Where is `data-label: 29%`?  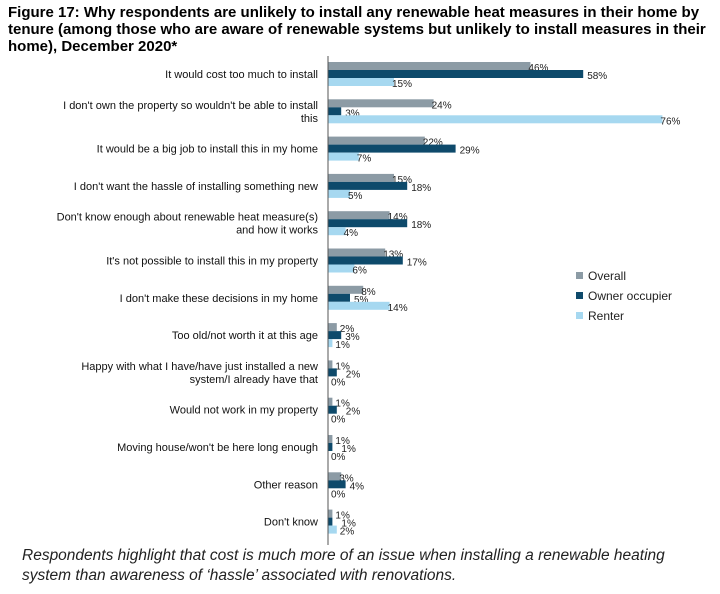
data-label: 29% is located at coordinates (470, 151).